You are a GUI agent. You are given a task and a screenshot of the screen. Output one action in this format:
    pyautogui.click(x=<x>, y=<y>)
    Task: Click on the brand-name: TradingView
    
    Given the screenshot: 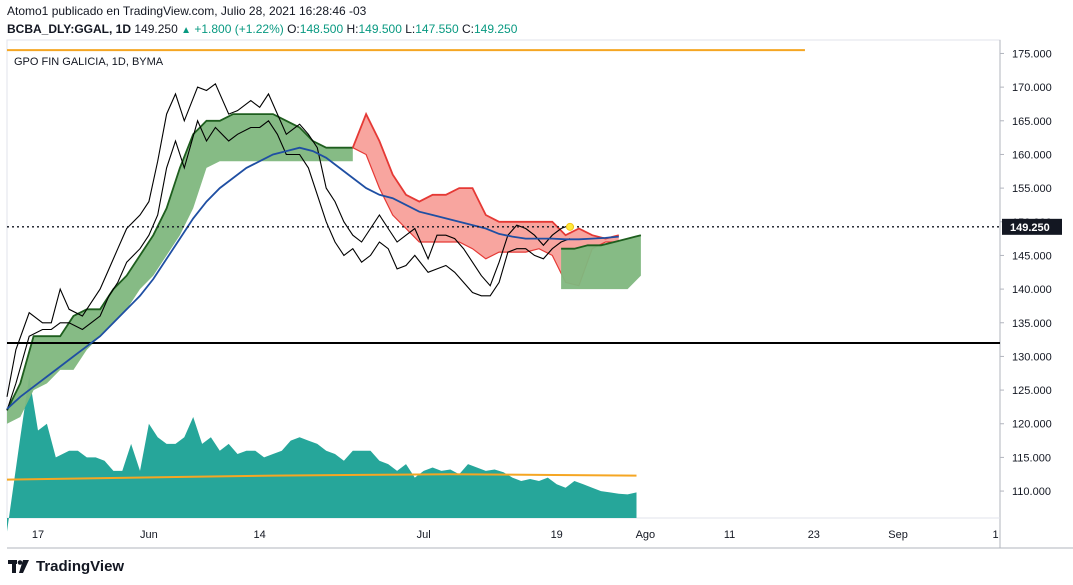 What is the action you would take?
    pyautogui.click(x=80, y=566)
    